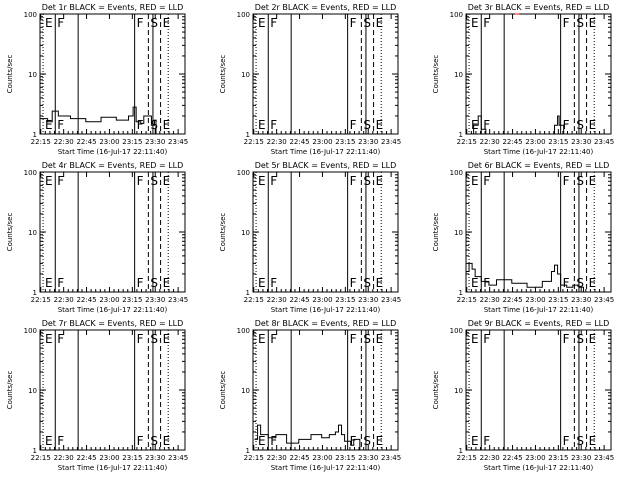 The width and height of the screenshot is (640, 480). What do you see at coordinates (132, 458) in the screenshot?
I see `x-tick-label: 23:15` at bounding box center [132, 458].